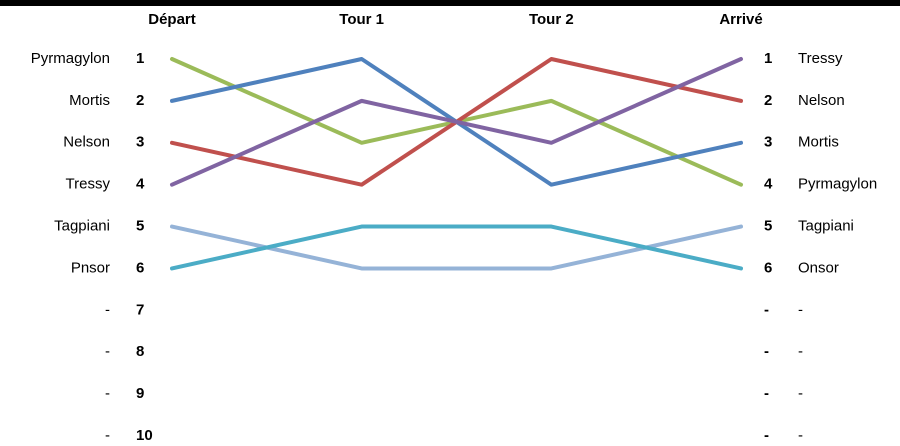  Describe the element at coordinates (90, 267) in the screenshot. I see `left-label: Pnsor` at that location.